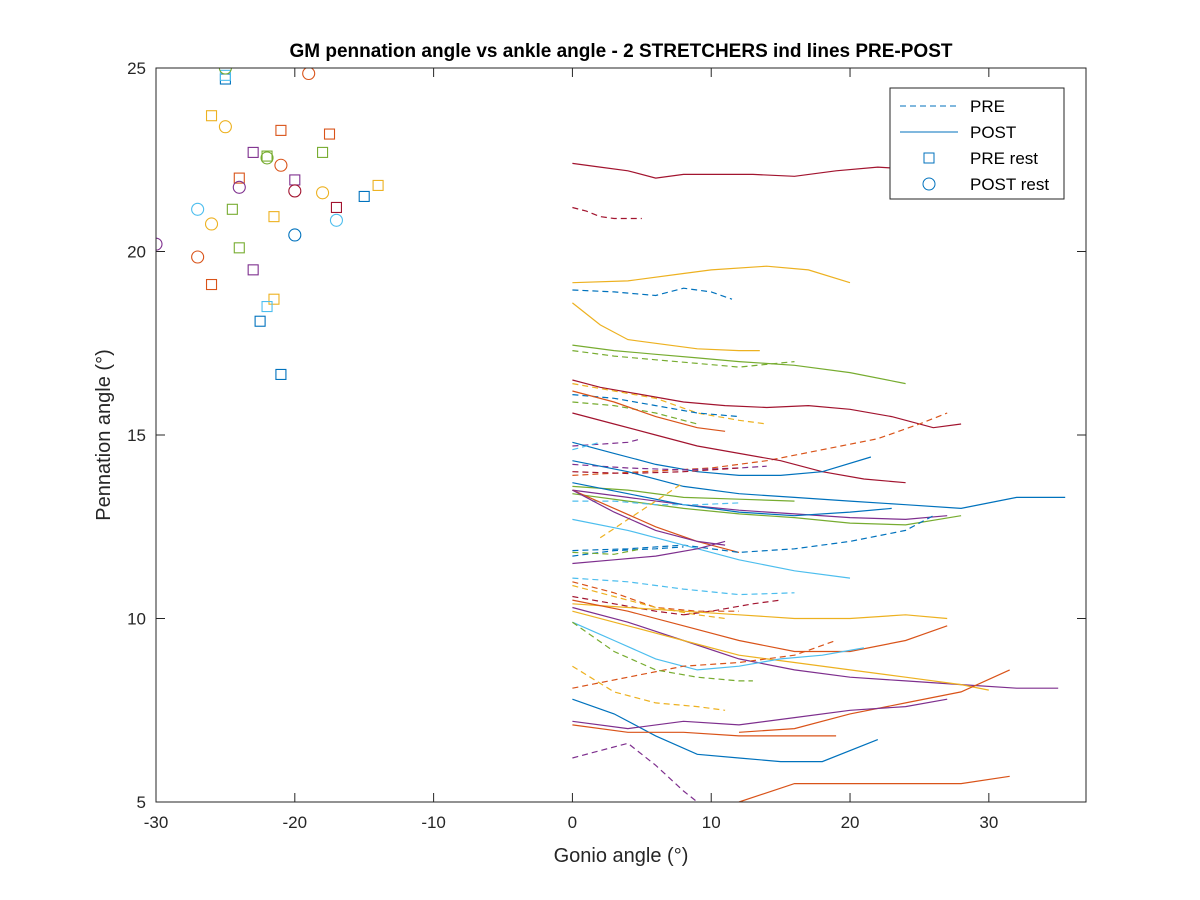  I want to click on x-tick-label: -10, so click(433, 822).